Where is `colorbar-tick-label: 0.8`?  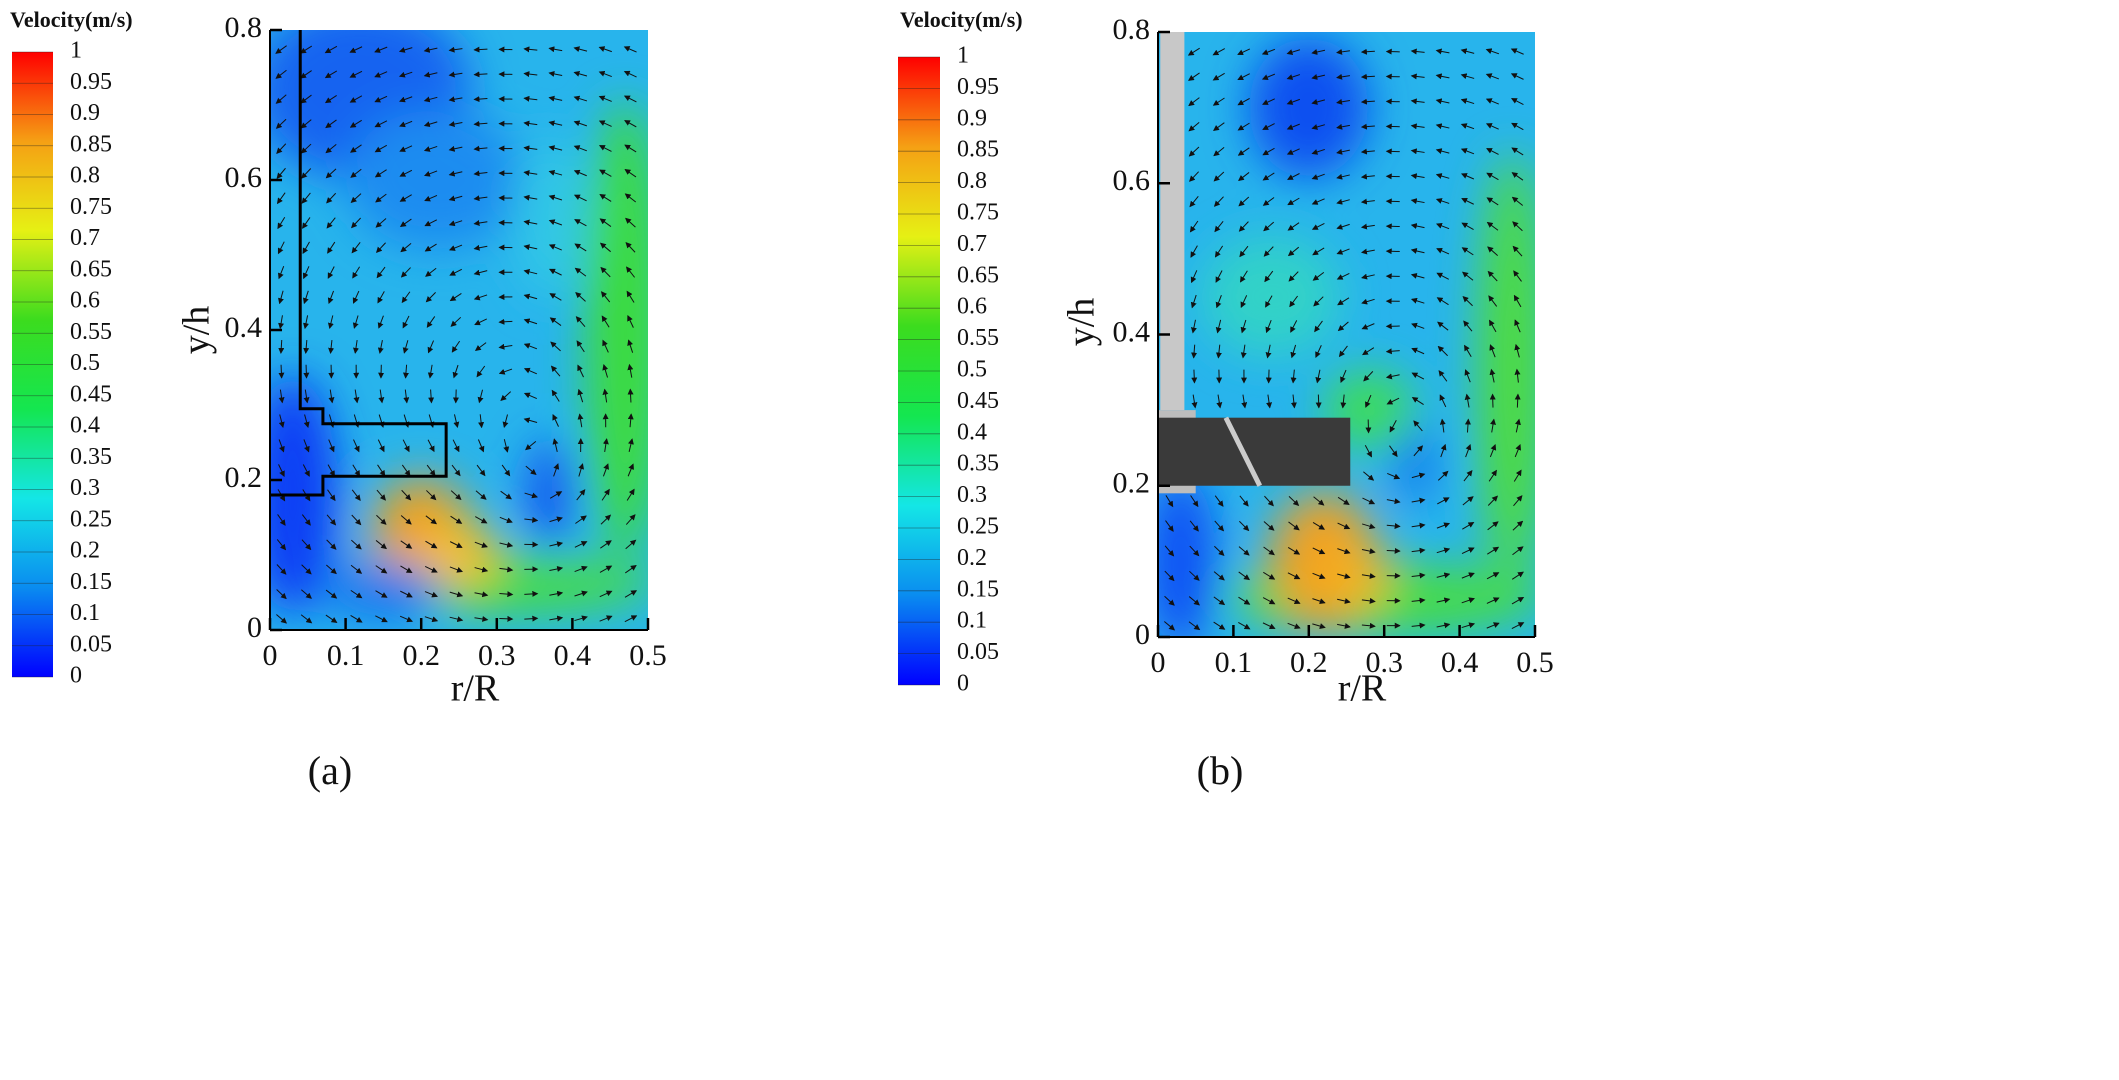
colorbar-tick-label: 0.8 is located at coordinates (85, 176).